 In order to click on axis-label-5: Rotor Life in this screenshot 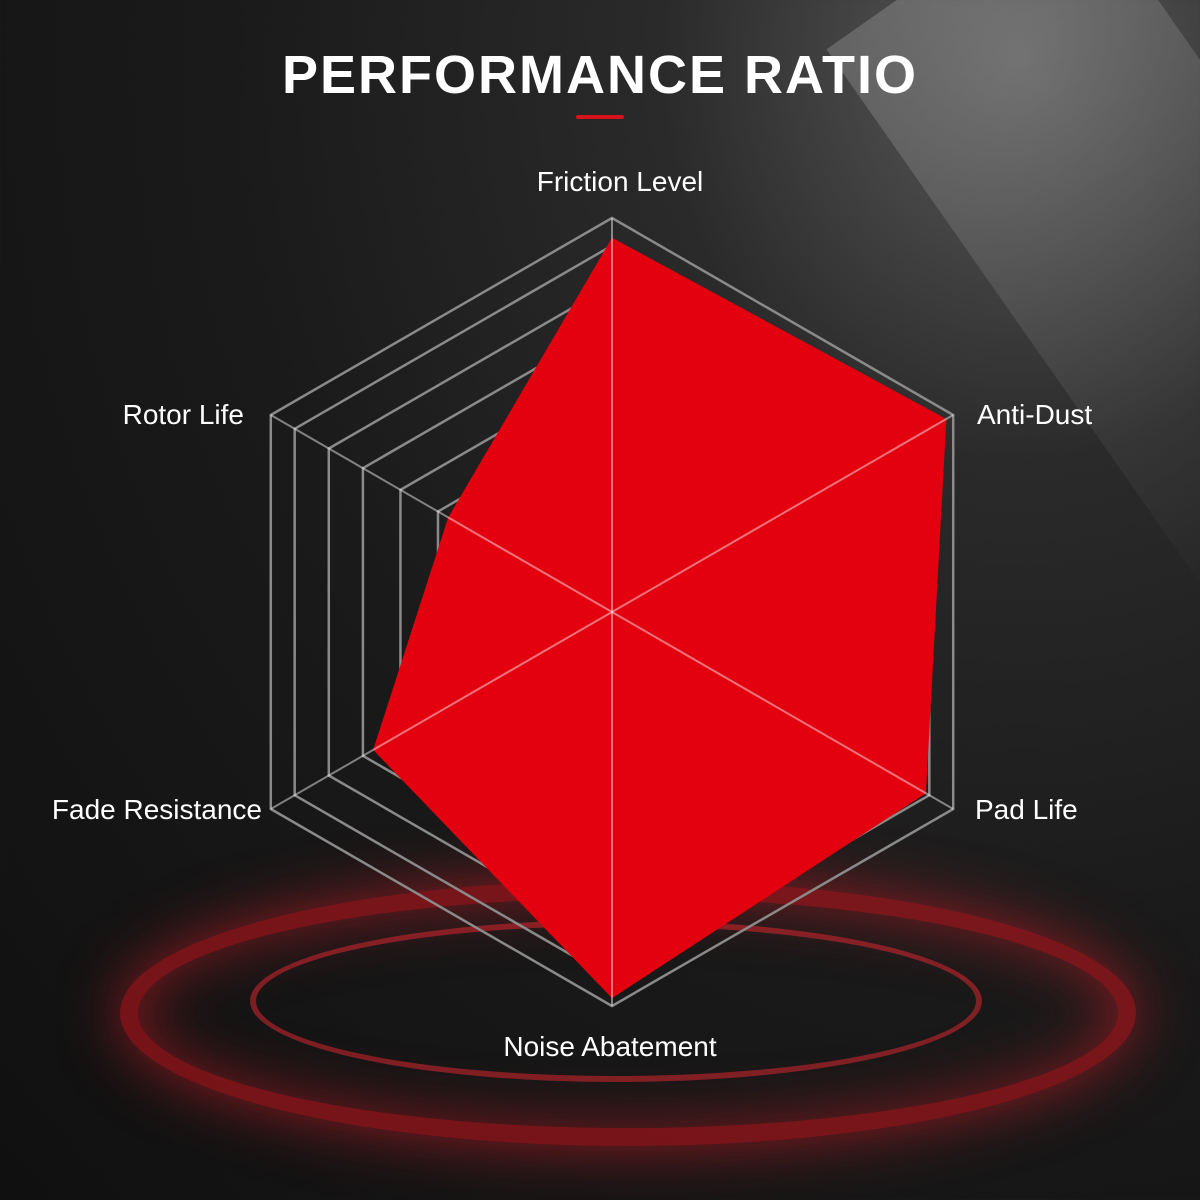, I will do `click(183, 414)`.